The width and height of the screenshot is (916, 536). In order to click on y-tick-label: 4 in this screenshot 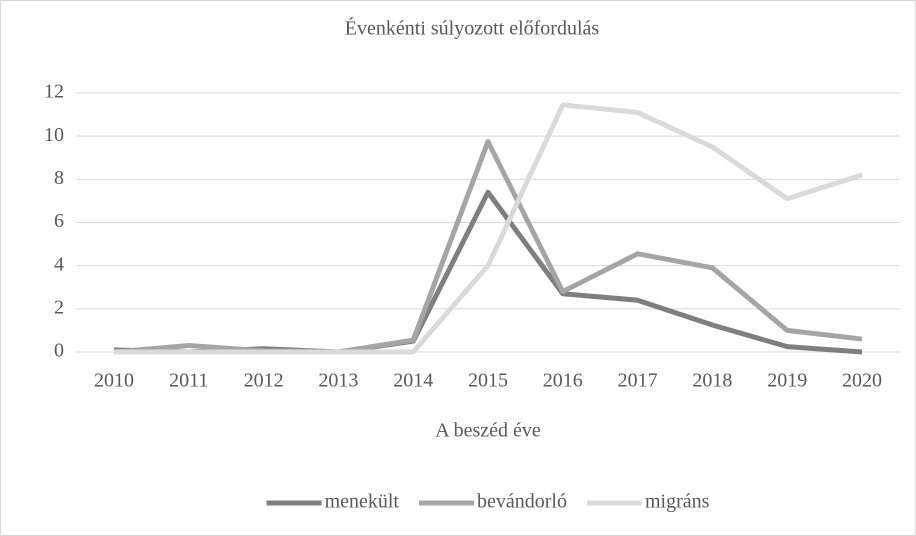, I will do `click(59, 264)`.